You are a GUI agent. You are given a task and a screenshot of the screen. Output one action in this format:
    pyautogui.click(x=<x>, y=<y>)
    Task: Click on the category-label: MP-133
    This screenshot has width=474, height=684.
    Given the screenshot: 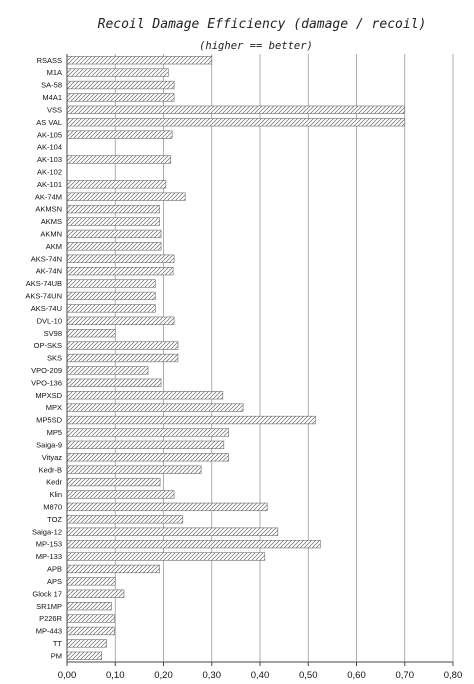 What is the action you would take?
    pyautogui.click(x=49, y=556)
    